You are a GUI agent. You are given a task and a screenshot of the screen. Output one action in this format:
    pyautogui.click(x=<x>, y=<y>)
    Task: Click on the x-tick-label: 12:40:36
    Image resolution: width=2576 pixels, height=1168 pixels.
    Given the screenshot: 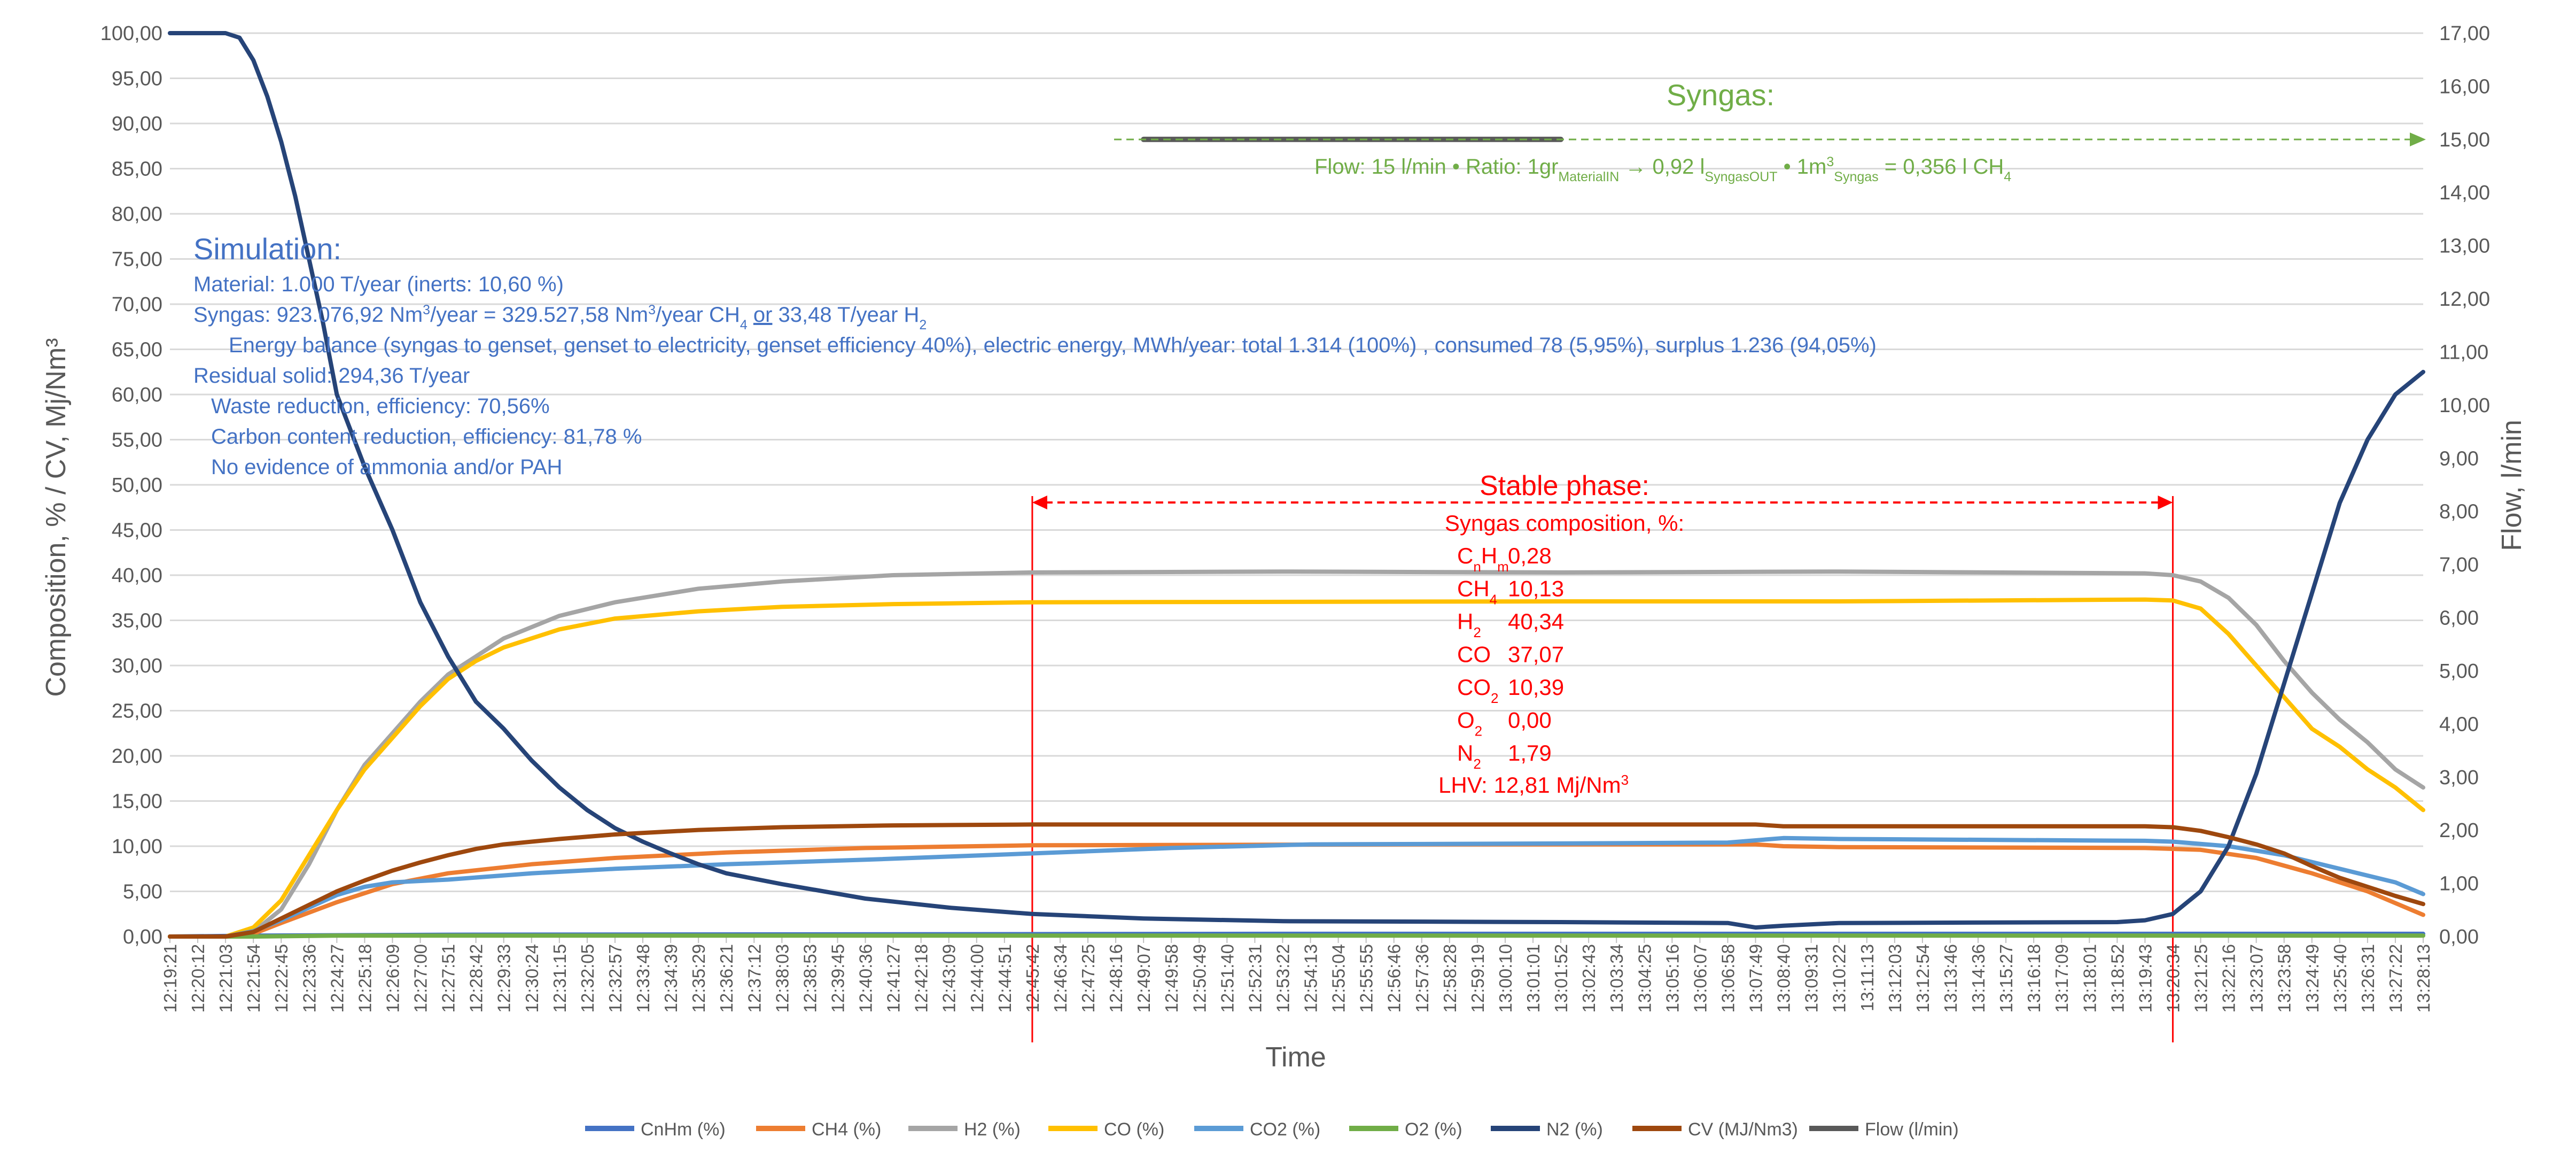 What is the action you would take?
    pyautogui.click(x=866, y=978)
    